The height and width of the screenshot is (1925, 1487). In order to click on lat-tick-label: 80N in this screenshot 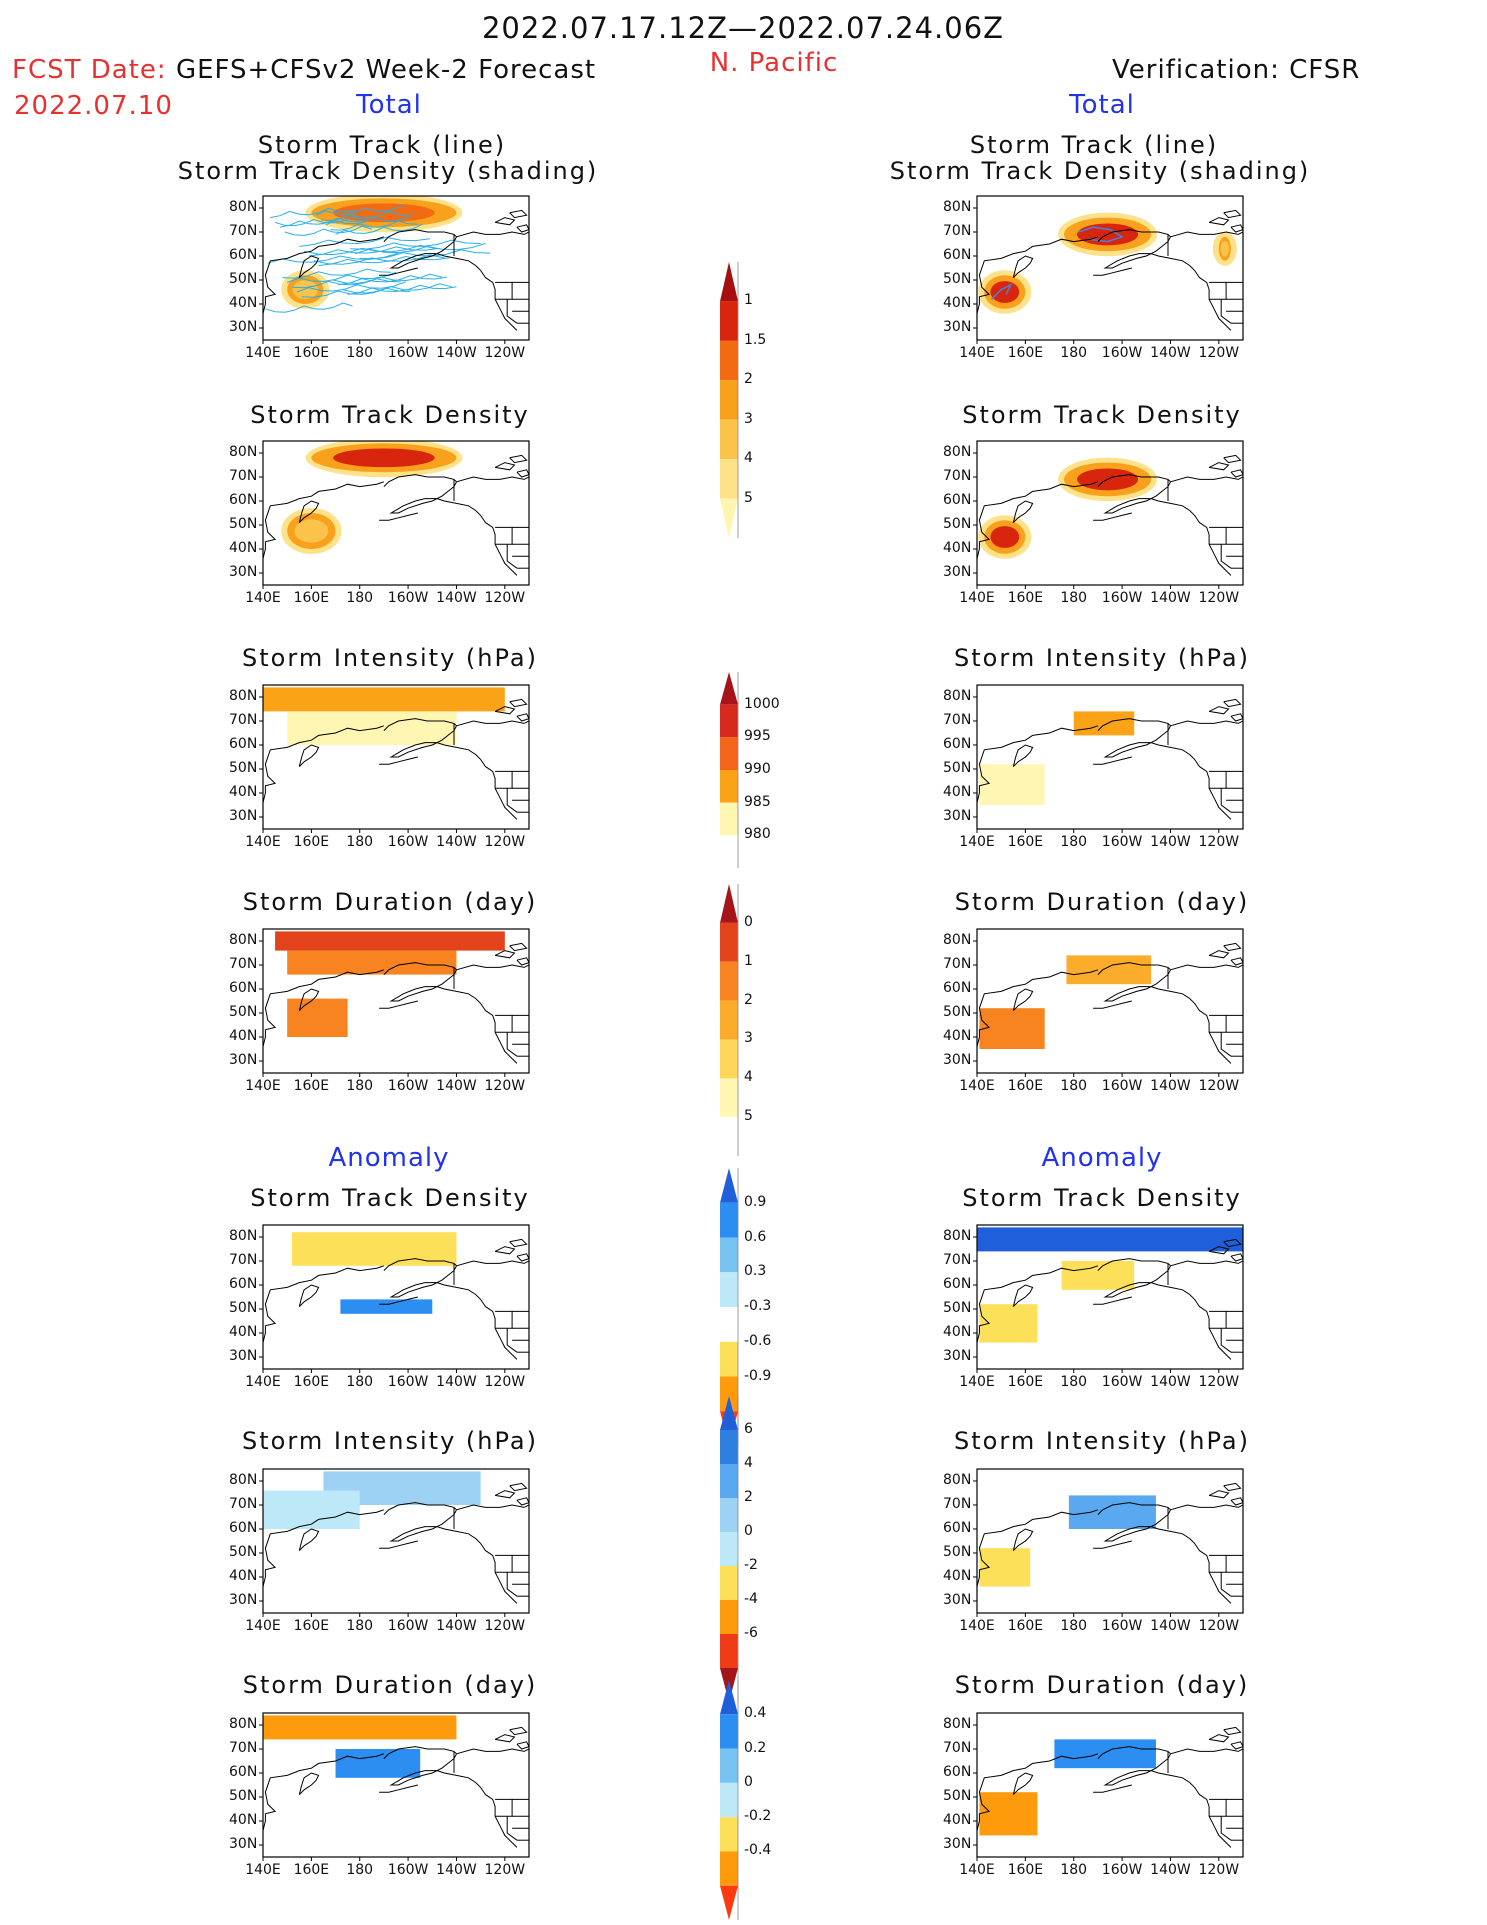, I will do `click(243, 940)`.